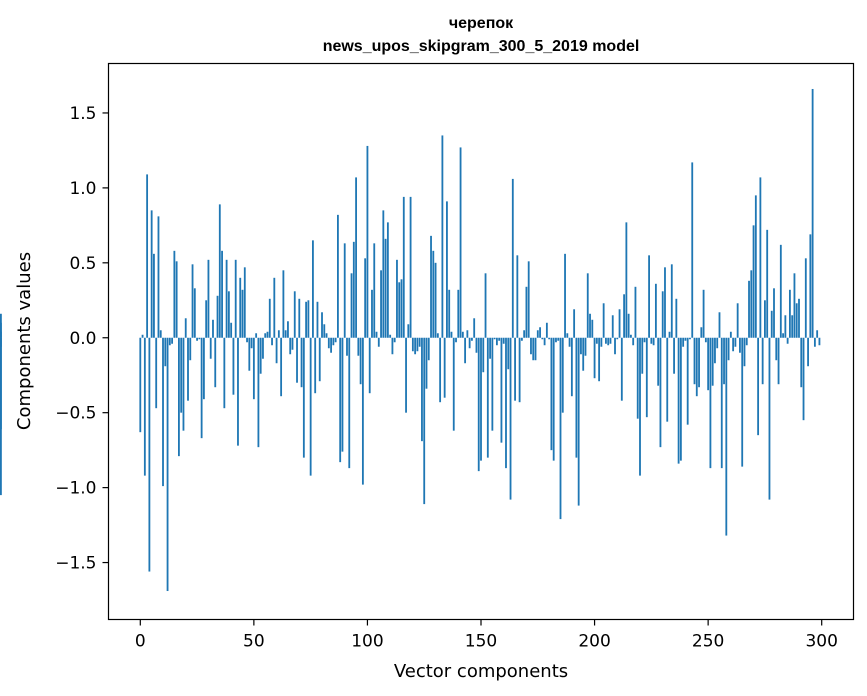 The image size is (867, 696). What do you see at coordinates (82, 339) in the screenshot?
I see `y-tick-label: 0.0` at bounding box center [82, 339].